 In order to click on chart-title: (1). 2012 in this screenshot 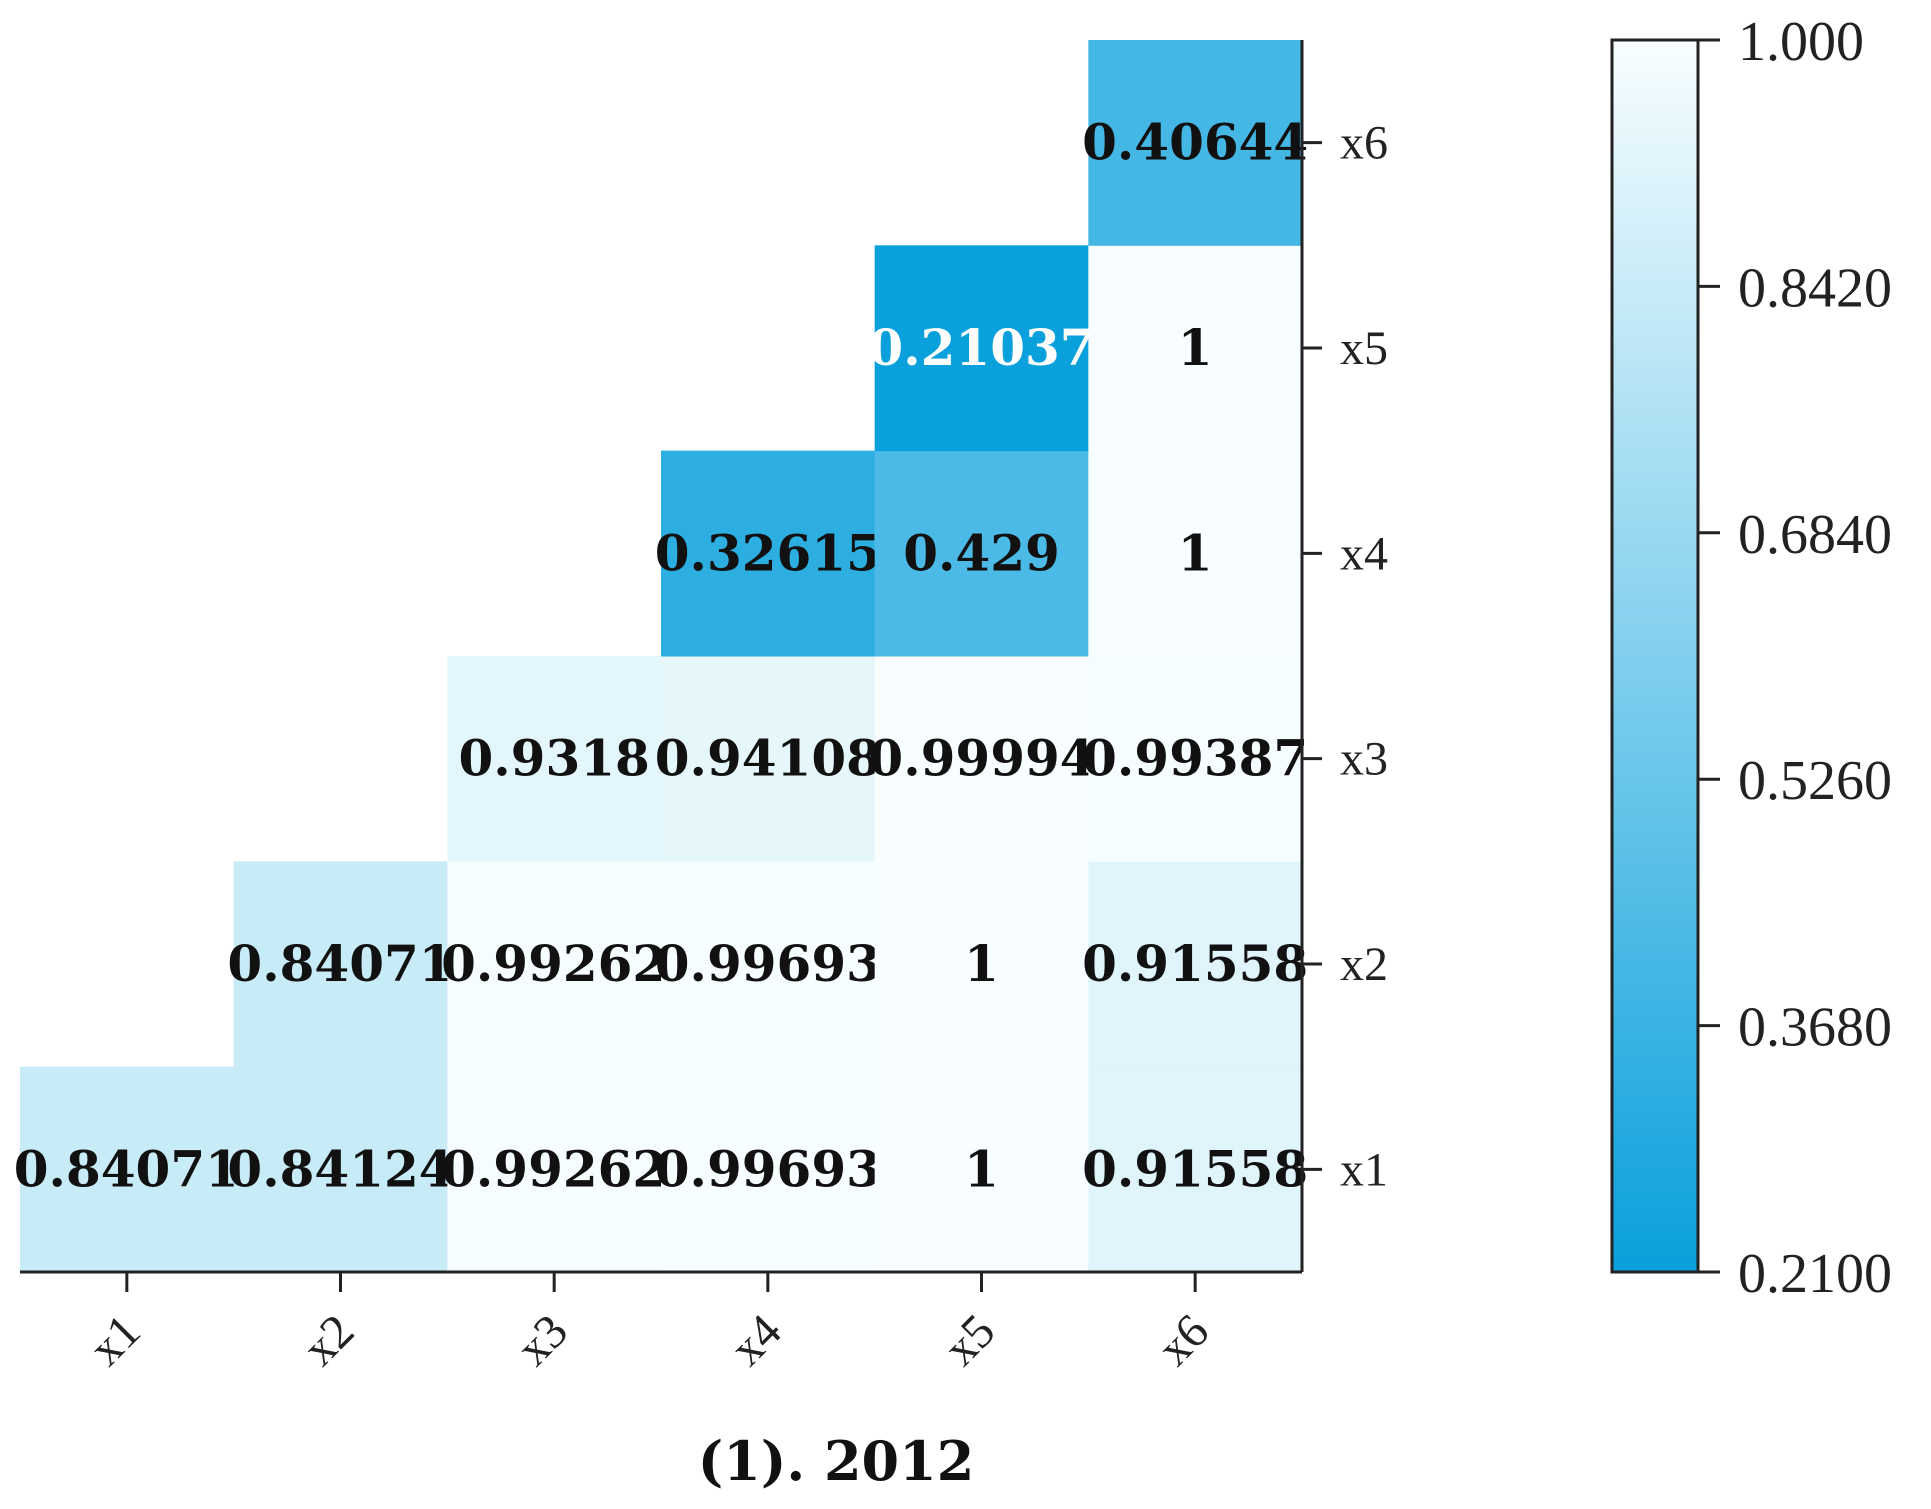, I will do `click(836, 1461)`.